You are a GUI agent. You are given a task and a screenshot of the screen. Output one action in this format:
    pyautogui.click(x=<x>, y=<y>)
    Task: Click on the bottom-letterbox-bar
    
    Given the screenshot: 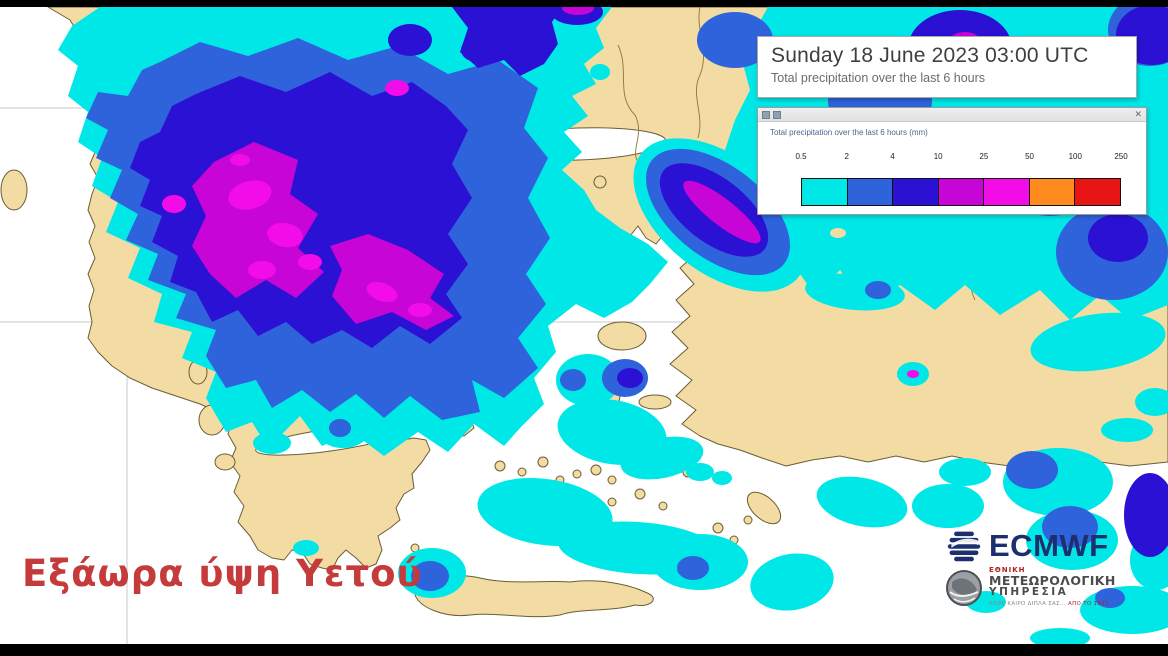 What is the action you would take?
    pyautogui.click(x=584, y=650)
    